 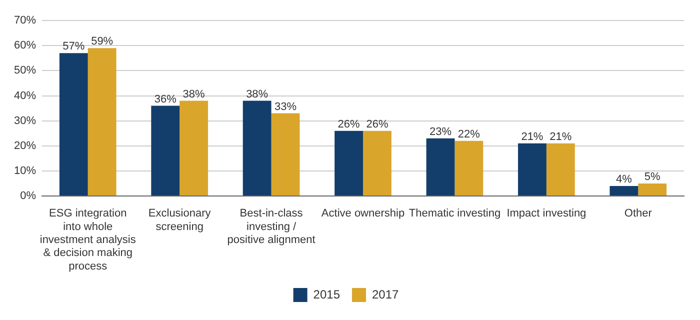 What do you see at coordinates (638, 214) in the screenshot?
I see `x-tick-label: Other` at bounding box center [638, 214].